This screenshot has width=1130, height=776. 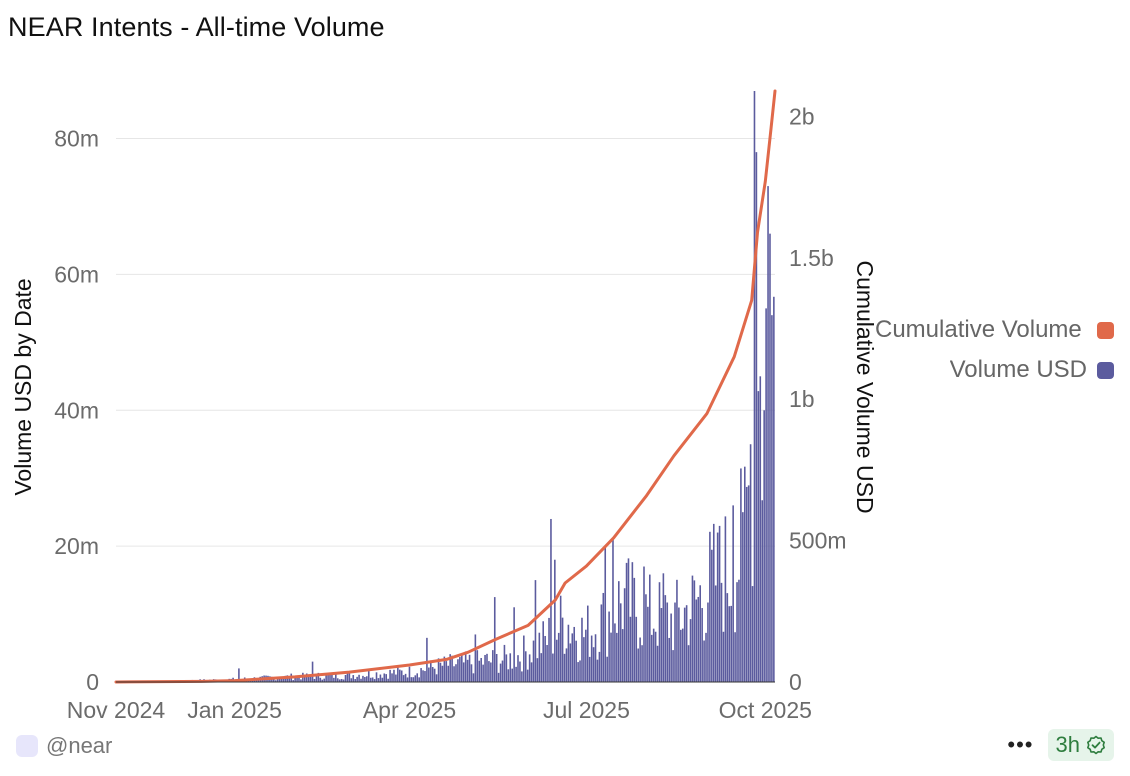 I want to click on y-right-tick-label: 0, so click(x=795, y=682).